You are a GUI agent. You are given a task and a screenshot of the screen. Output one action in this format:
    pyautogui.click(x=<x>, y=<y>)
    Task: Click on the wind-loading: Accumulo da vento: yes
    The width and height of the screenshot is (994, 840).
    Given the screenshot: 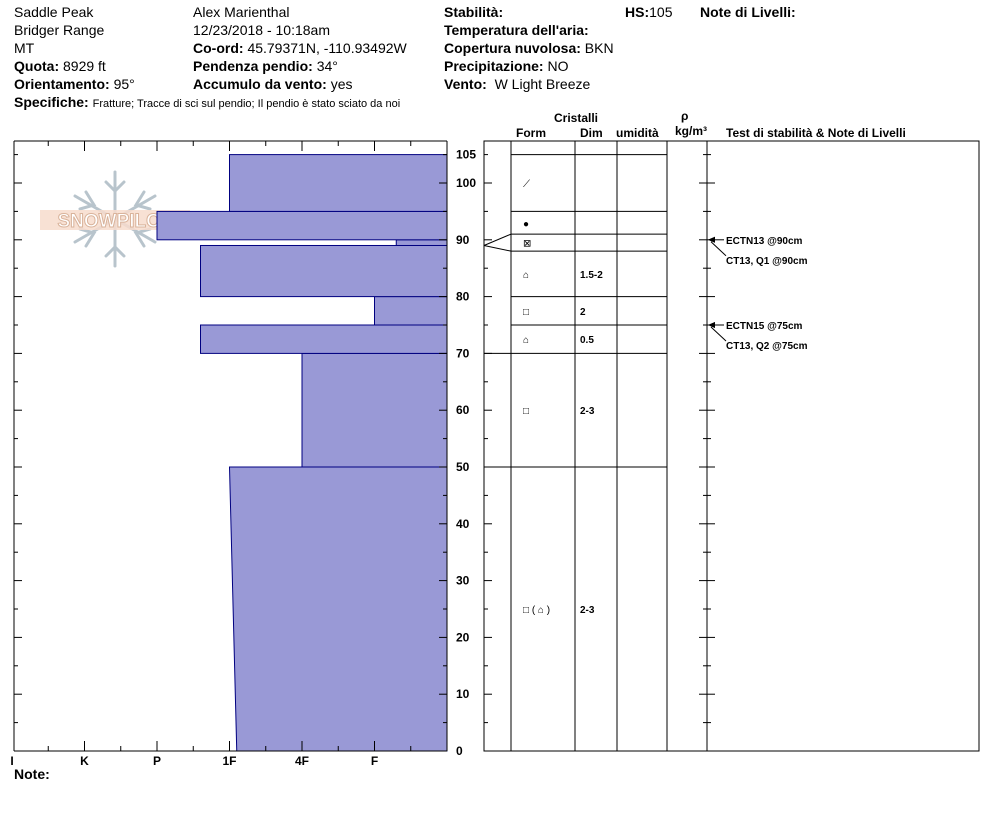 What is the action you would take?
    pyautogui.click(x=272, y=84)
    